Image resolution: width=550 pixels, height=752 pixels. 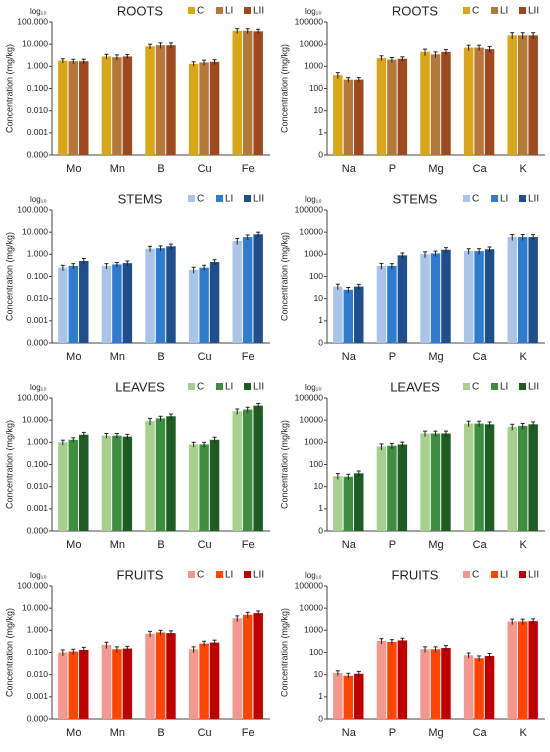 I want to click on x-tick-label: Ca, so click(x=480, y=357).